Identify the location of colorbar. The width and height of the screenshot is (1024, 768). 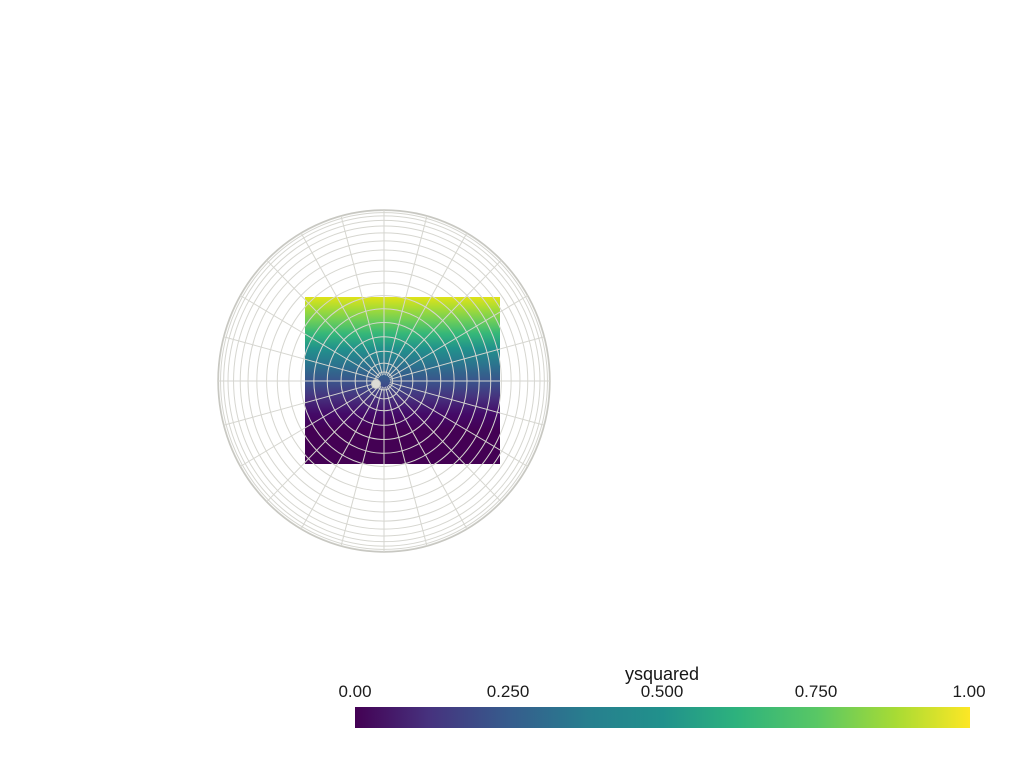
(662, 717).